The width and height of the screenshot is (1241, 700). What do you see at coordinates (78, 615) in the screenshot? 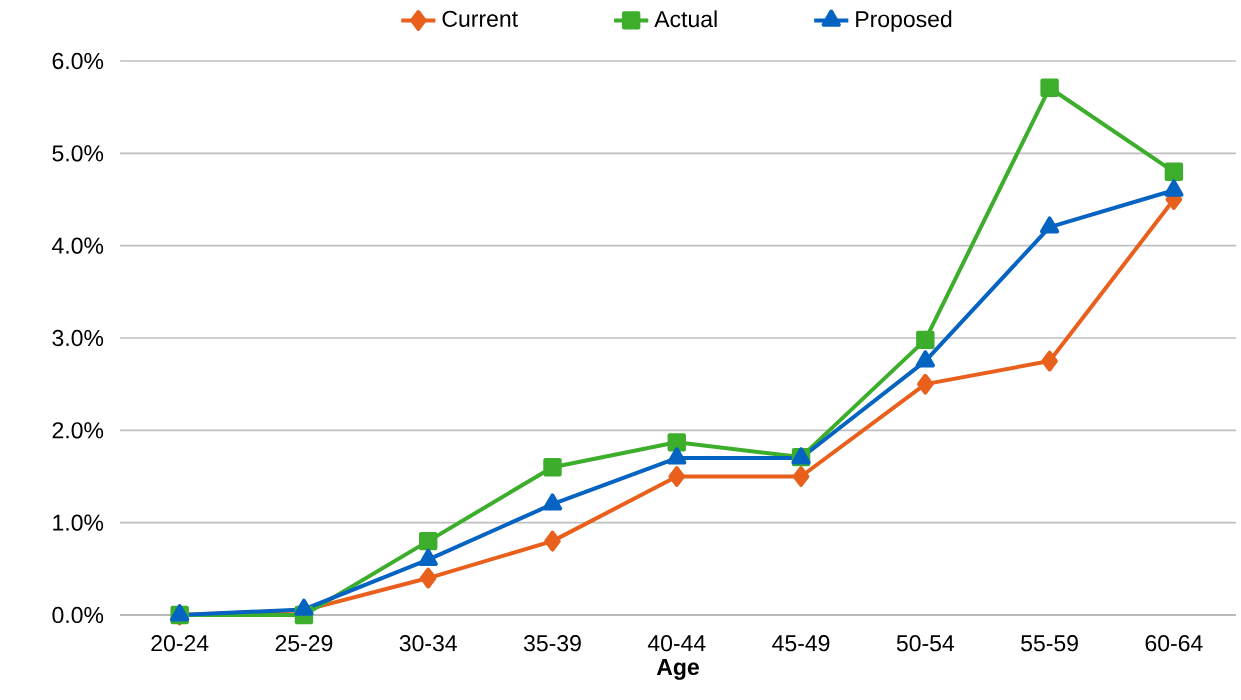
I see `y-tick-label: 0.0%` at bounding box center [78, 615].